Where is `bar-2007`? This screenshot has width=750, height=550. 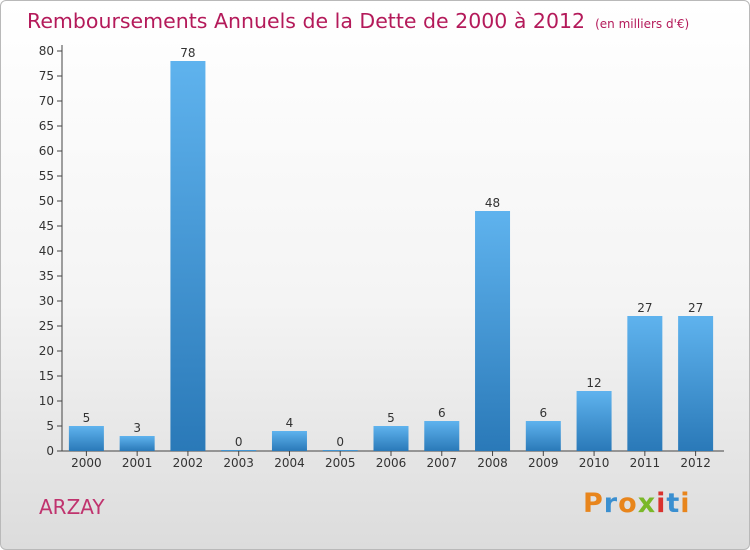
bar-2007 is located at coordinates (442, 436).